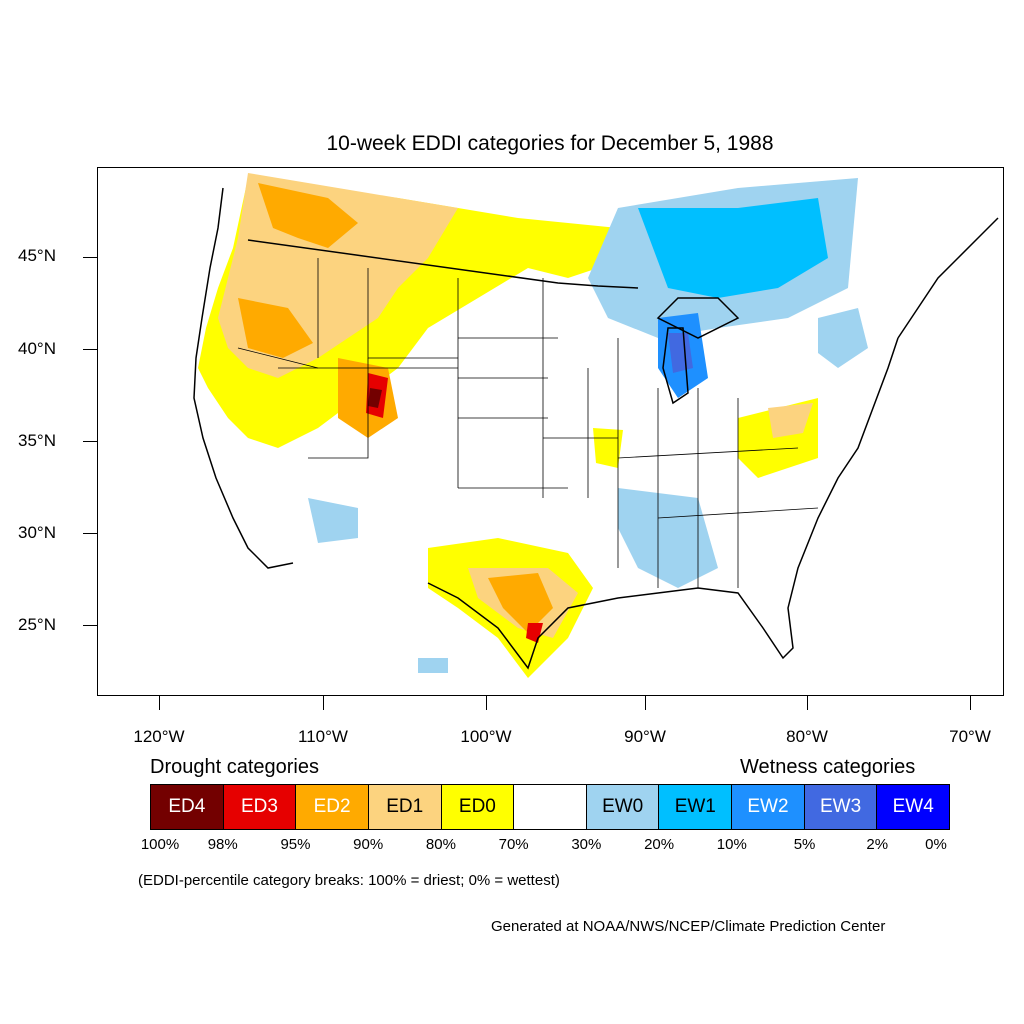 The width and height of the screenshot is (1024, 1024). I want to click on legend-colorbar: ED4 ED3 ED2 ED1 ED0 EW0 EW1 EW2 EW3 EW4, so click(550, 807).